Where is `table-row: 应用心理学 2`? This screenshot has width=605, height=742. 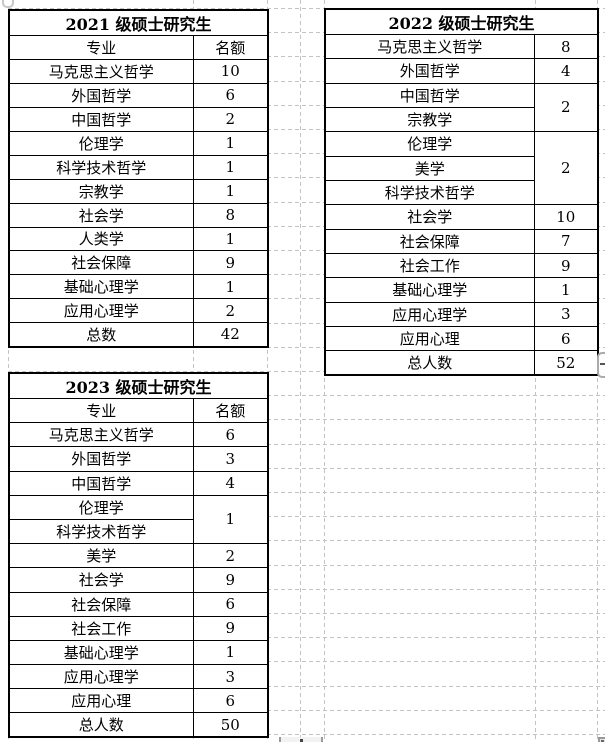 table-row: 应用心理学 2 is located at coordinates (138, 311).